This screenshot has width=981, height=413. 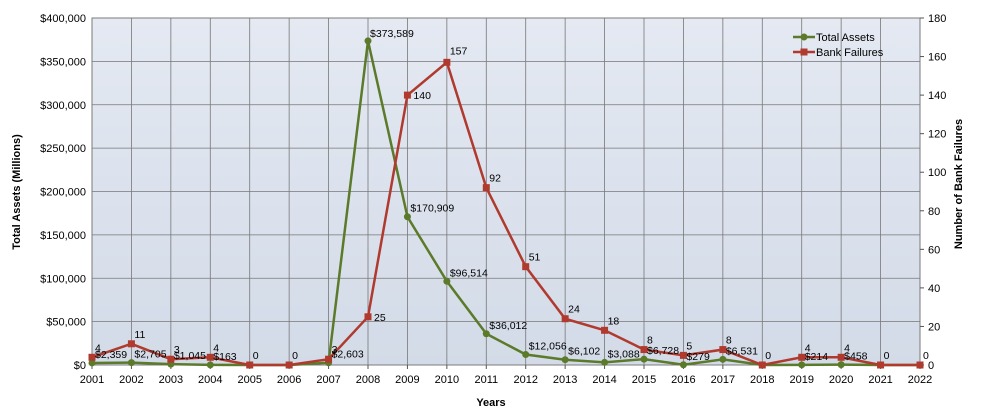 I want to click on x-tick-label: 2018, so click(x=762, y=380).